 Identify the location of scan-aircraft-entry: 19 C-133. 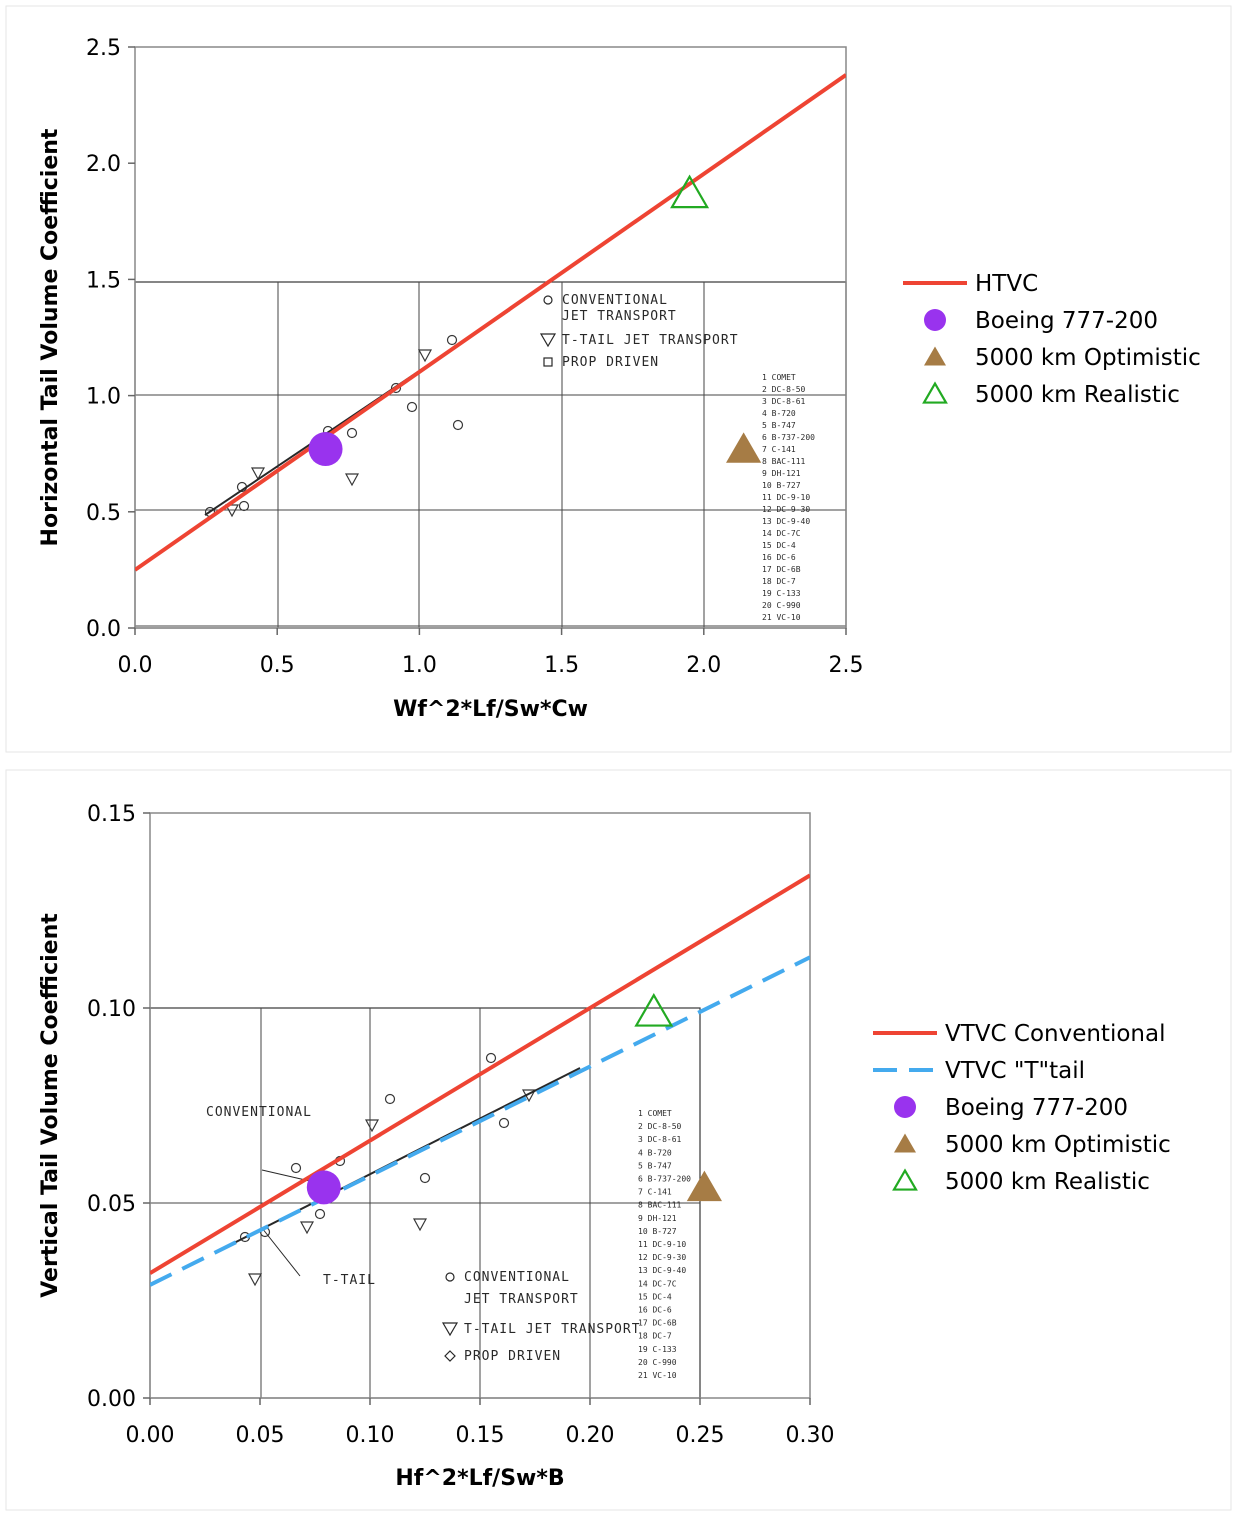
(657, 1349).